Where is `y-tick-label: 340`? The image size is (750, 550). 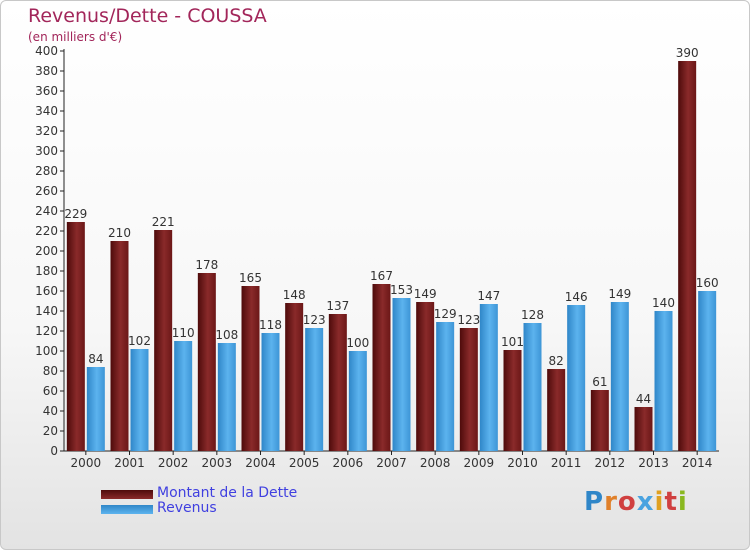 y-tick-label: 340 is located at coordinates (46, 111).